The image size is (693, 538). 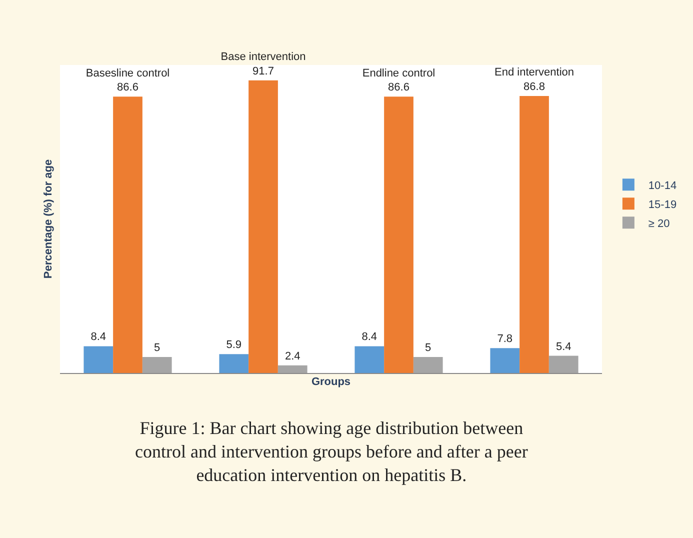 I want to click on x-tick-label: Basesline control, so click(x=128, y=73).